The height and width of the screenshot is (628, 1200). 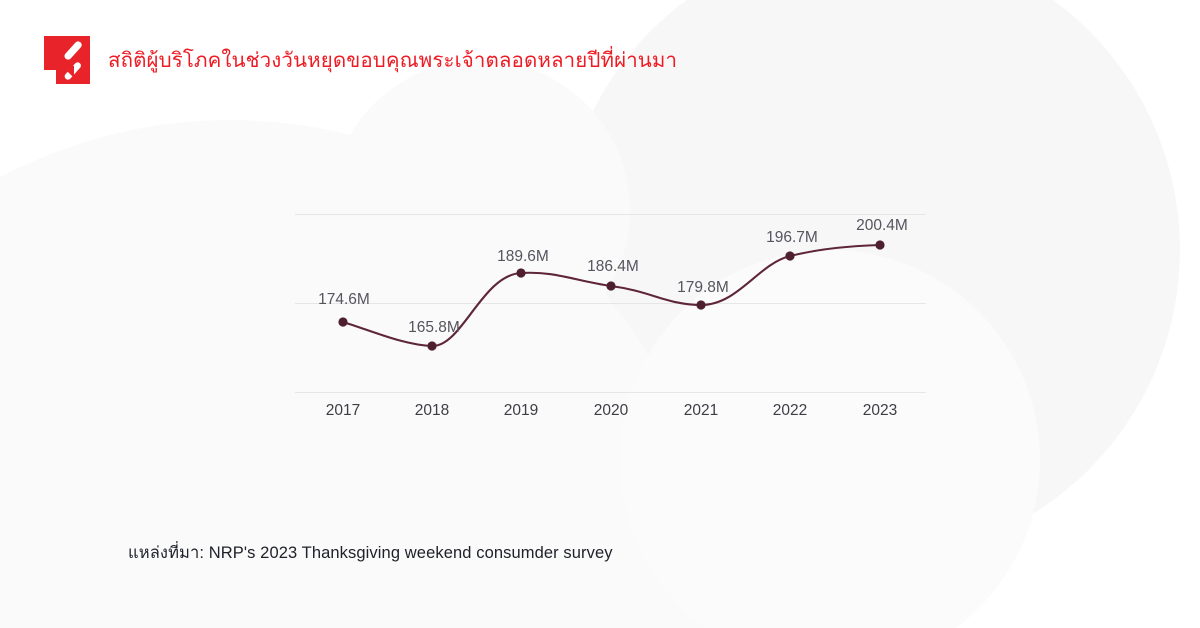 I want to click on x-tick-2018: 2018, so click(x=432, y=410).